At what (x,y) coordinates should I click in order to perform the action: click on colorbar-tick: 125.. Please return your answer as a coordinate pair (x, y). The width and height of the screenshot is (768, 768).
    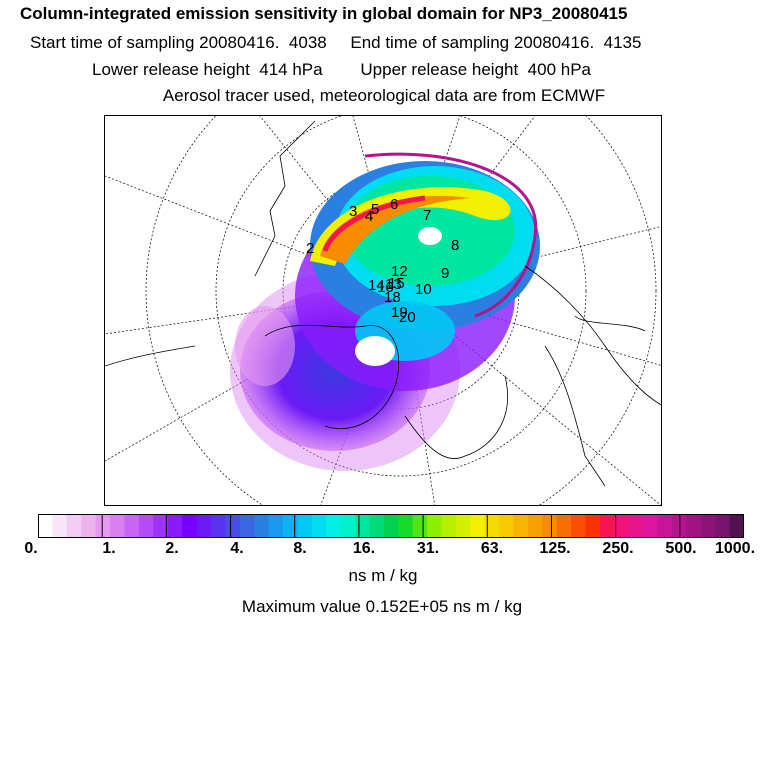
    Looking at the image, I should click on (555, 548).